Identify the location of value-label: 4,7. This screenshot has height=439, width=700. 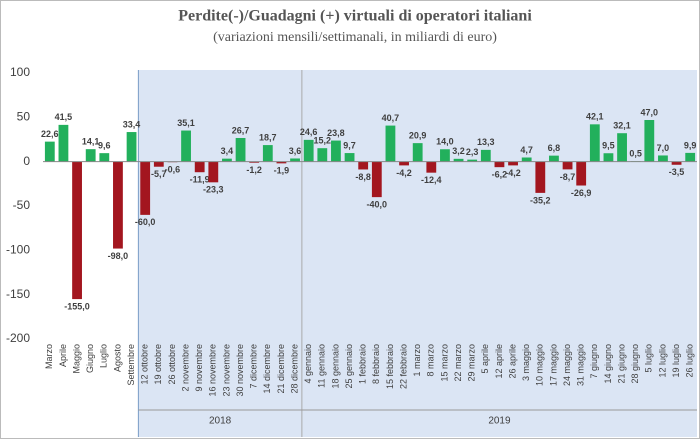
(526, 150).